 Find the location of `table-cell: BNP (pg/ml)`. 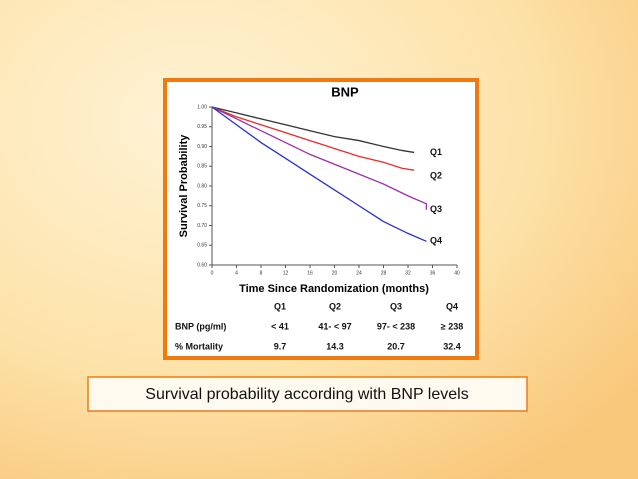

table-cell: BNP (pg/ml) is located at coordinates (200, 326).